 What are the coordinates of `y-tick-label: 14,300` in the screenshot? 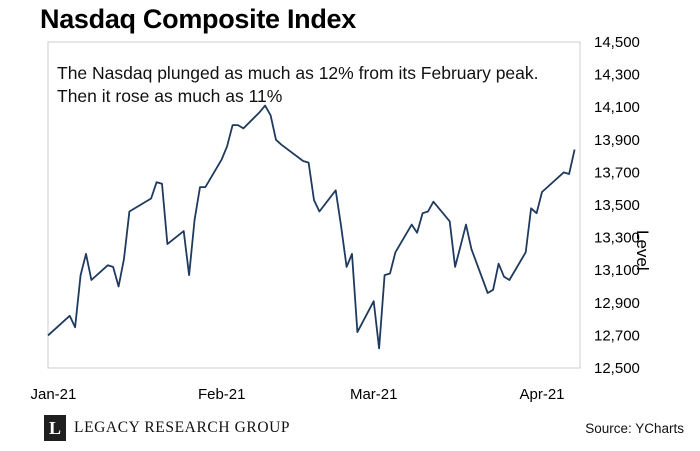 It's located at (617, 75).